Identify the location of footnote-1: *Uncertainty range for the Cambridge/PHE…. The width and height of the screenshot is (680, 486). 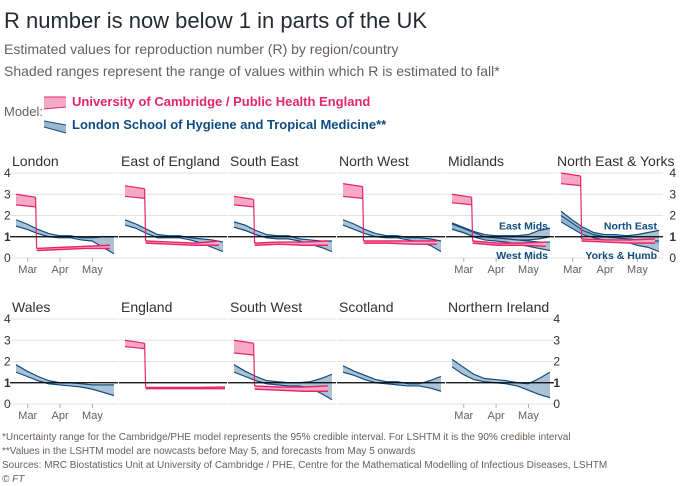
(286, 437).